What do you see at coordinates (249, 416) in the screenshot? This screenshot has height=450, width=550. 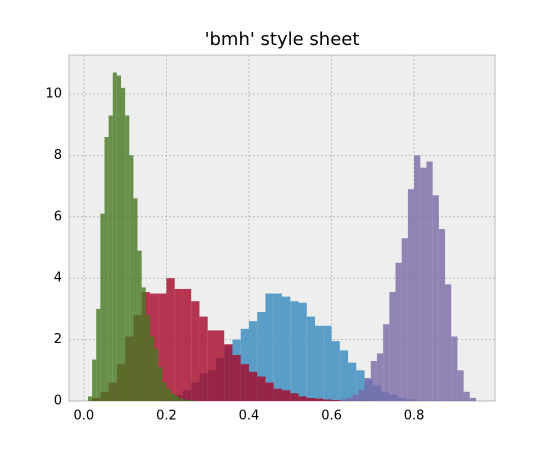 I see `x-tick-label: 0.4` at bounding box center [249, 416].